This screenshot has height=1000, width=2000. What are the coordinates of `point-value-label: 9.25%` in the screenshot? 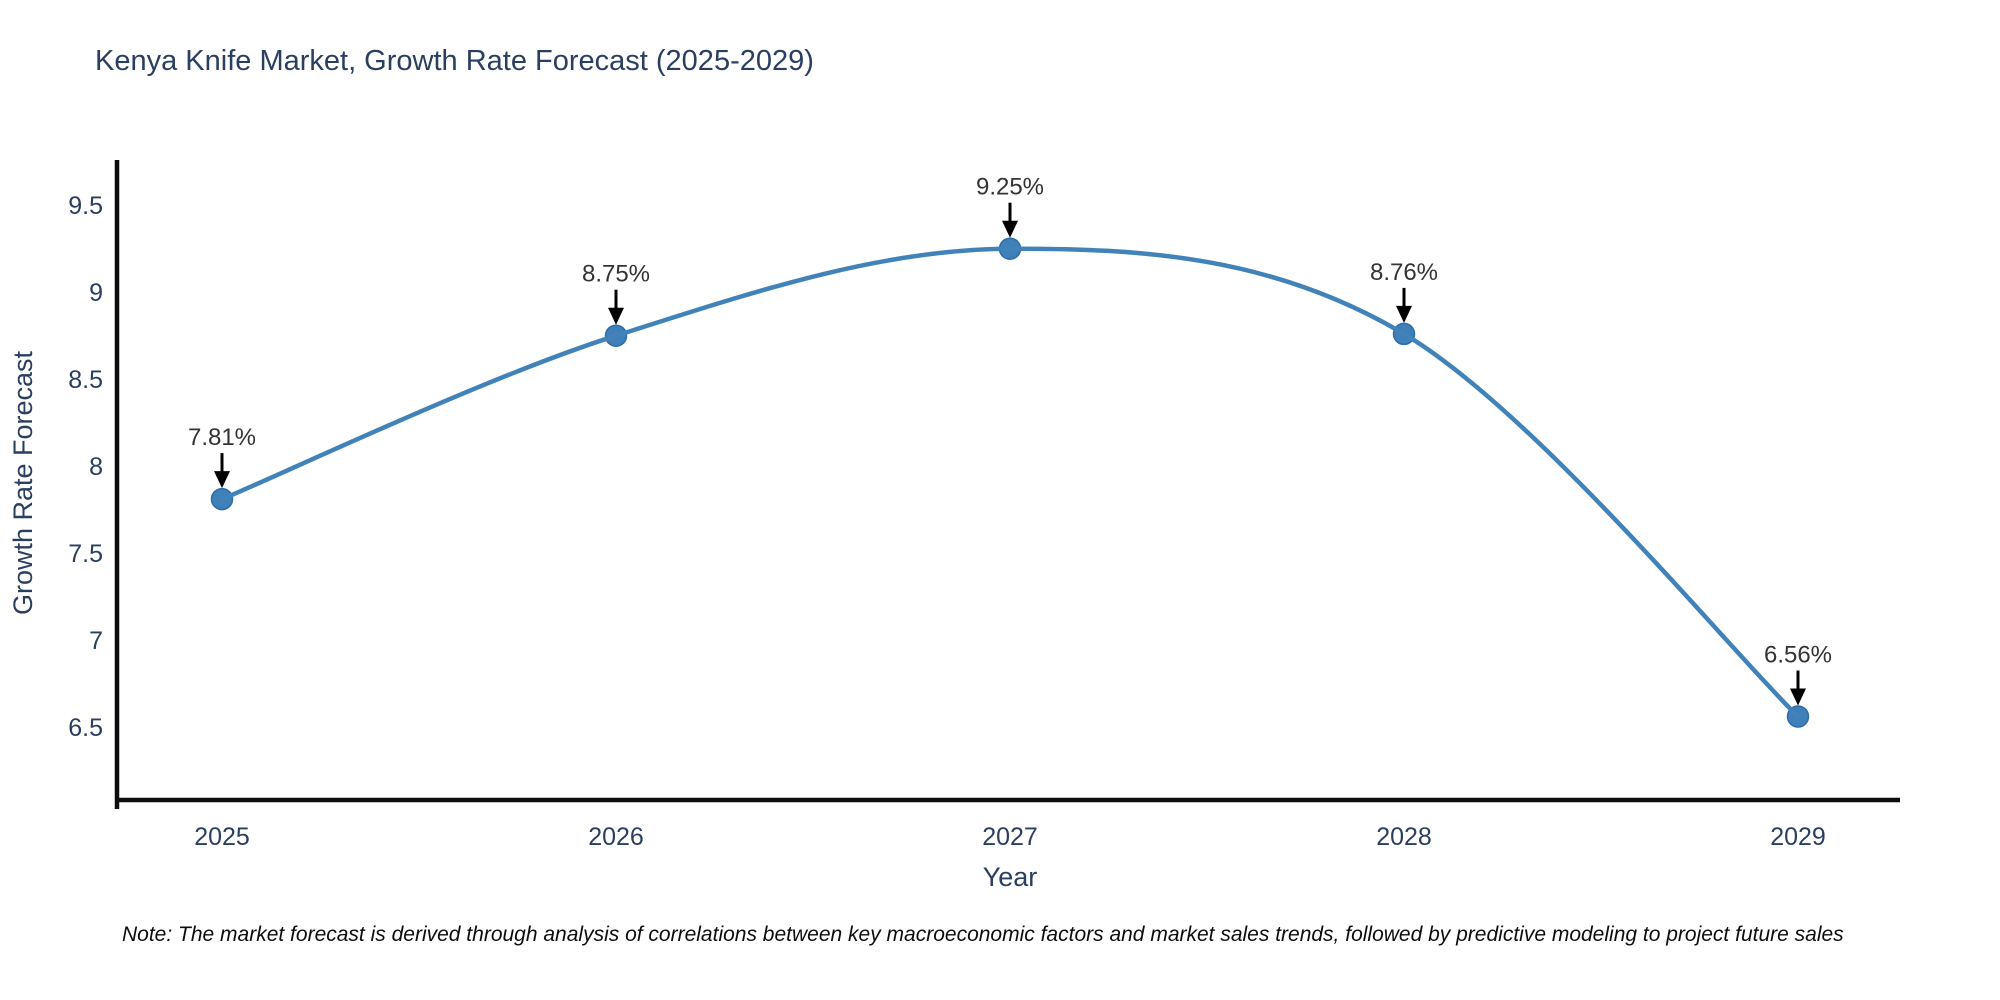 It's located at (1010, 187).